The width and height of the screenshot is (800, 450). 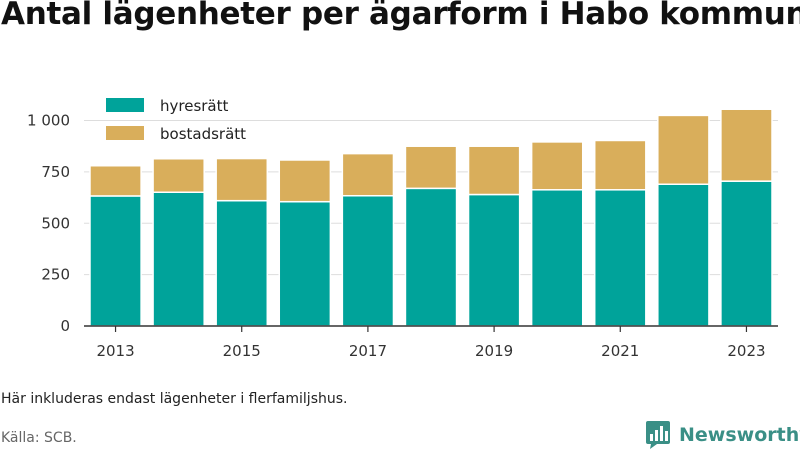 I want to click on y-tick-label: 1 000, so click(x=48, y=121).